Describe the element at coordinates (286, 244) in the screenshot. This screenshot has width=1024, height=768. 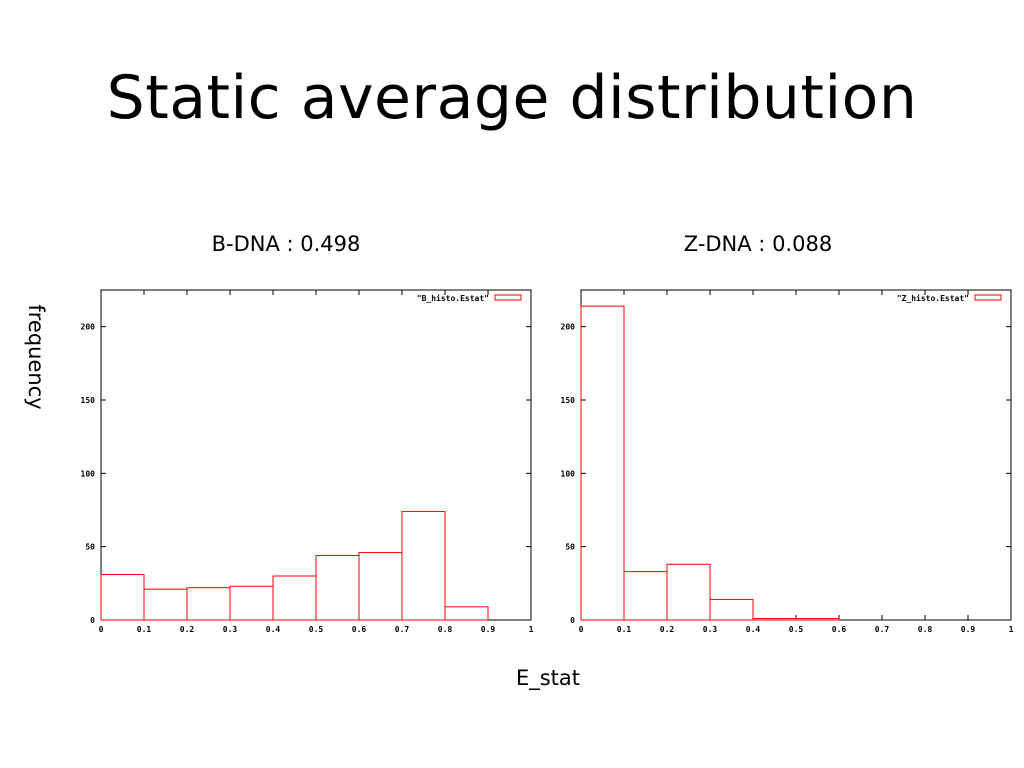
I see `chart-title-b-dna: B-DNA : 0.498` at that location.